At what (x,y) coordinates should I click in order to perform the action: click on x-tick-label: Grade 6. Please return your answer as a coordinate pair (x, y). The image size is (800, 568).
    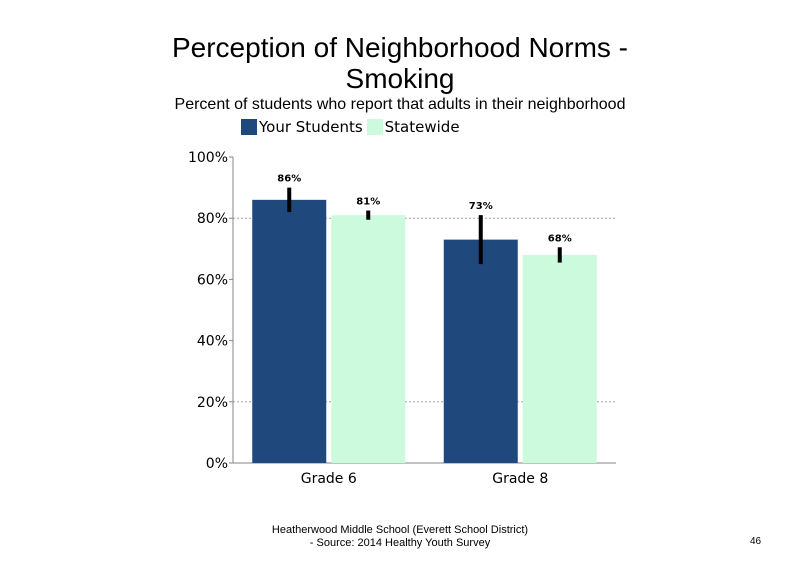
    Looking at the image, I should click on (329, 479).